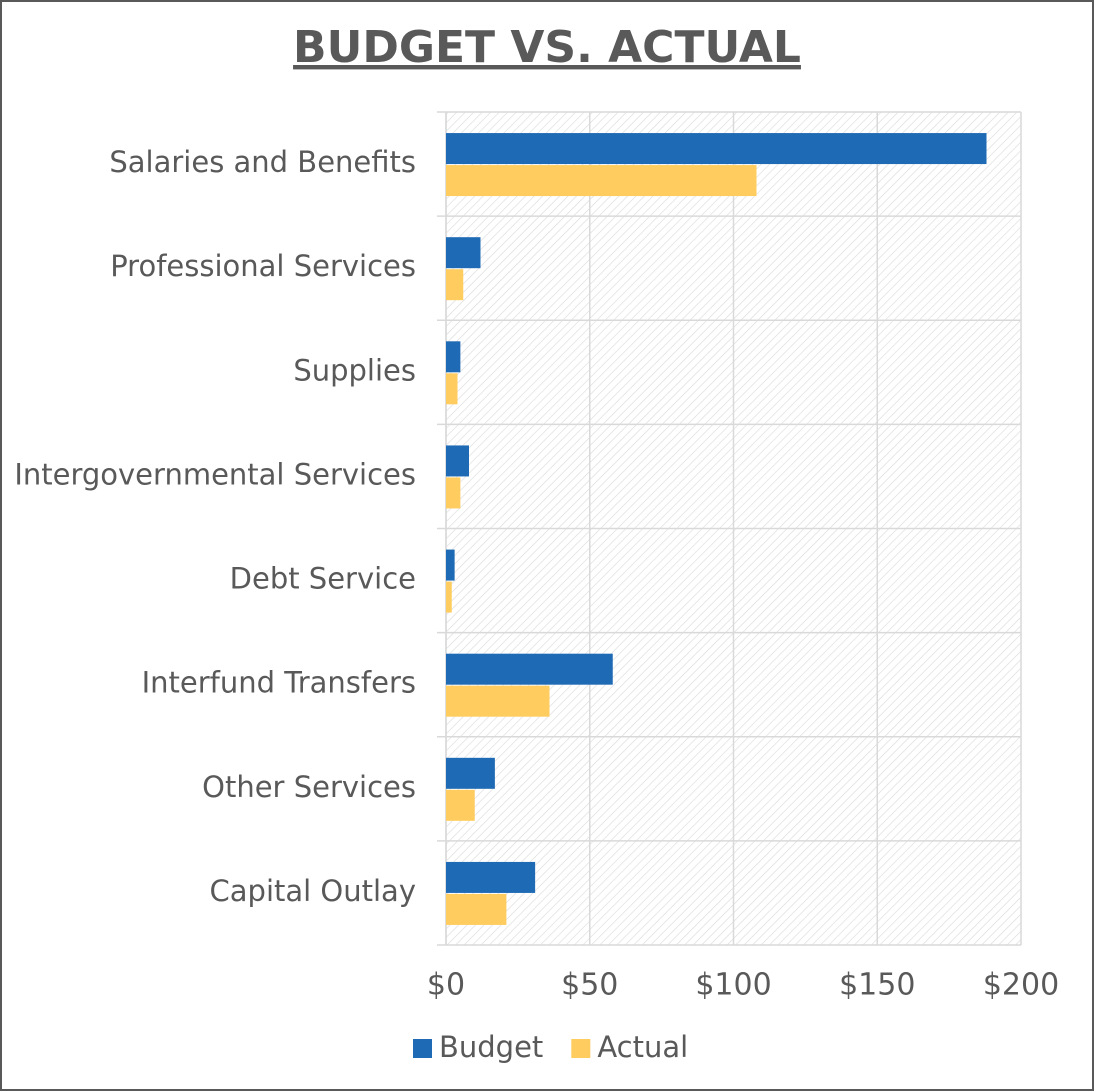 This screenshot has width=1094, height=1091. I want to click on y-tick-label: Supplies, so click(354, 370).